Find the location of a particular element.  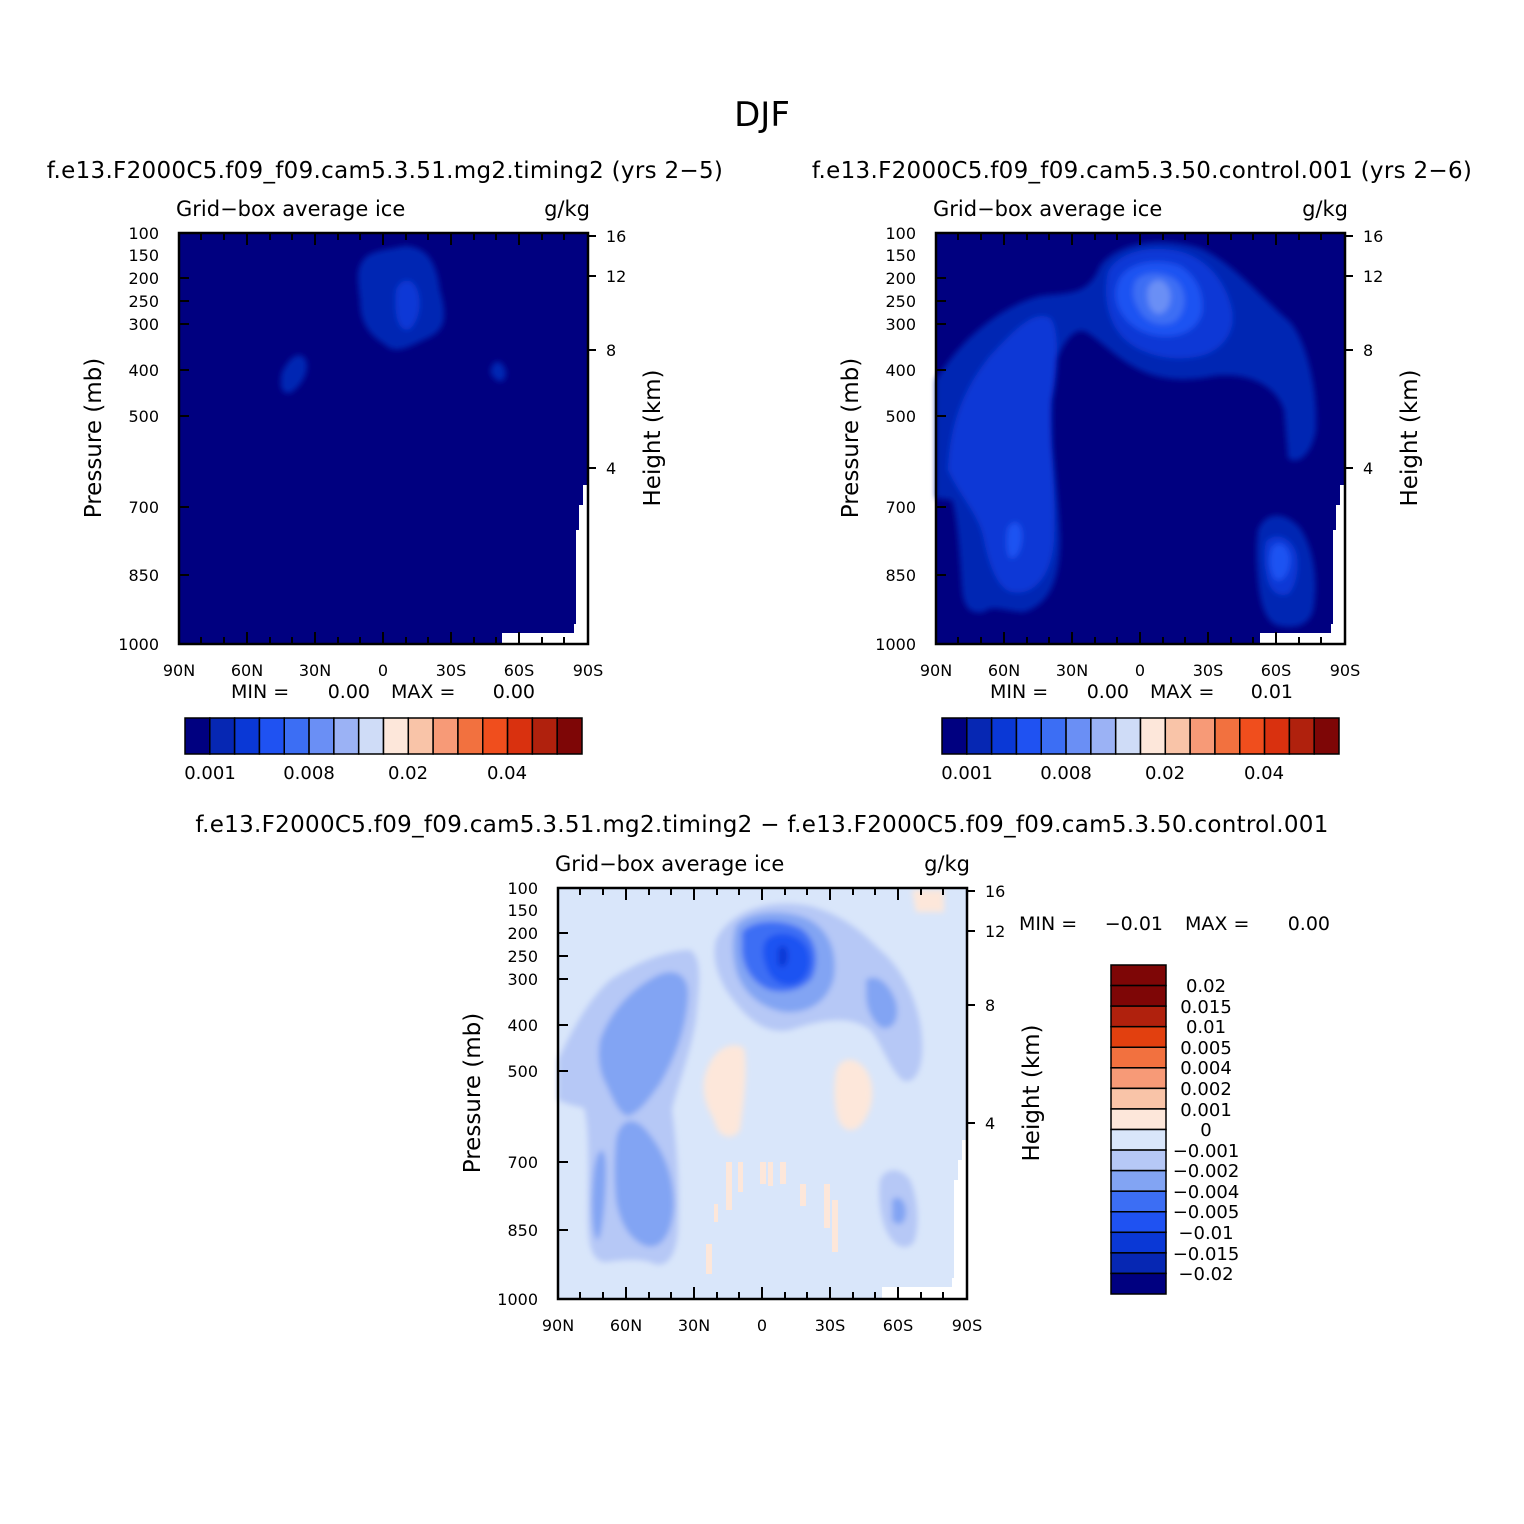

panel2-units: g/kg is located at coordinates (1325, 209).